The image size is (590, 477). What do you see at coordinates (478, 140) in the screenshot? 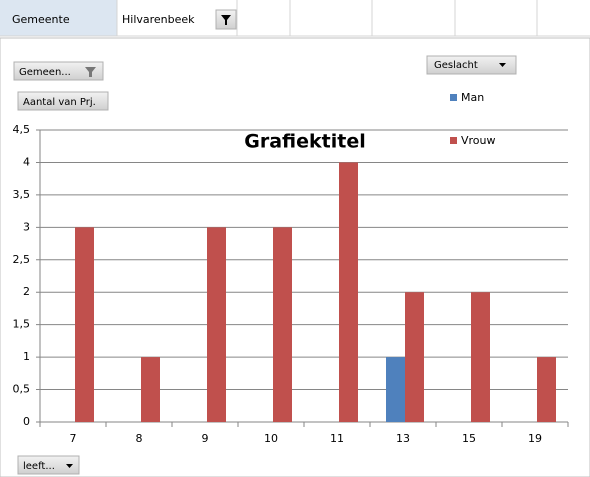
I see `legend-label: Vrouw` at bounding box center [478, 140].